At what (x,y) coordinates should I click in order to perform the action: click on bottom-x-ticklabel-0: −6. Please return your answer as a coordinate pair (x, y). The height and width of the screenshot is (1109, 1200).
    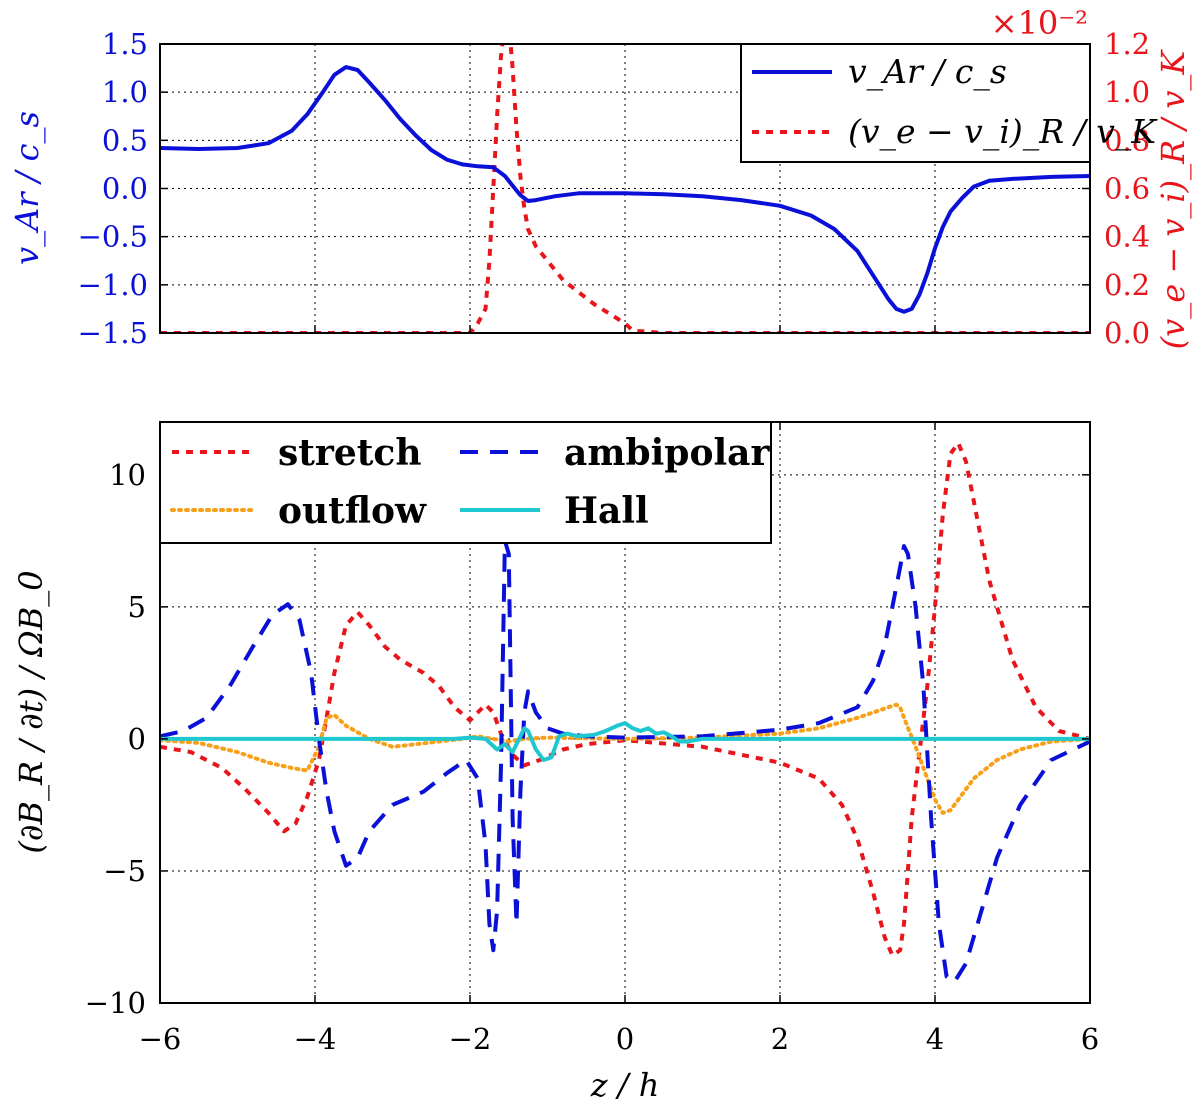
    Looking at the image, I should click on (160, 1039).